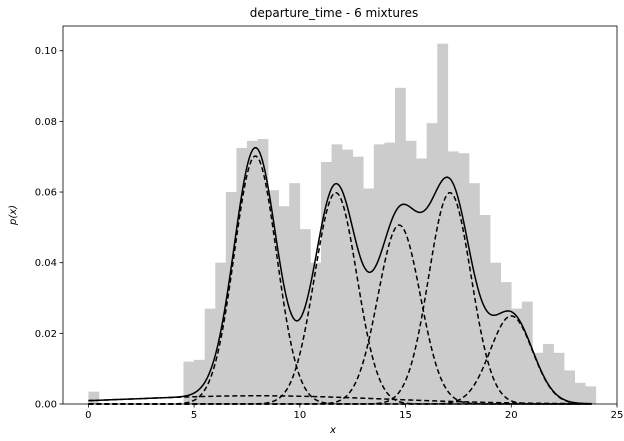 The width and height of the screenshot is (624, 441). What do you see at coordinates (46, 334) in the screenshot?
I see `y-tick-label: 0.02` at bounding box center [46, 334].